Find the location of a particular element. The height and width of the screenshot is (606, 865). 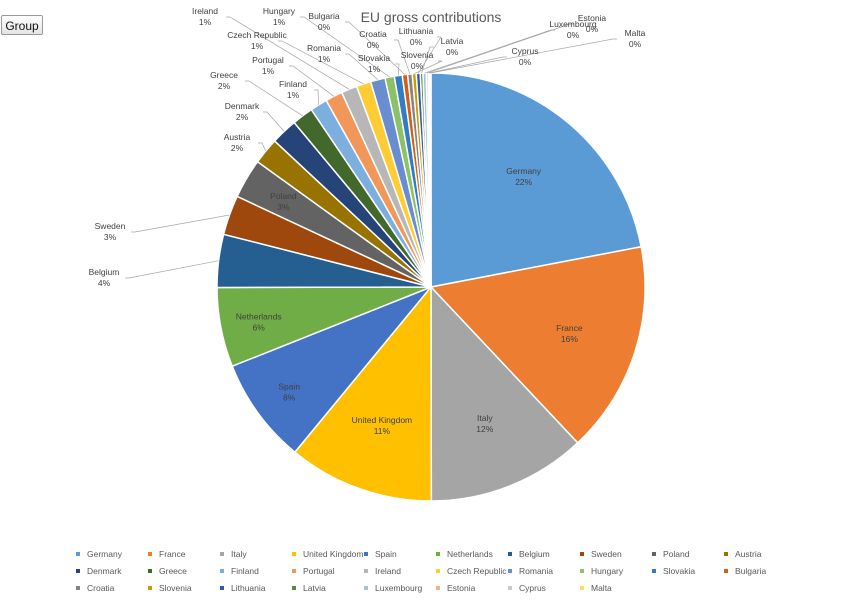

leader-line-lithuania is located at coordinates (429, 55).